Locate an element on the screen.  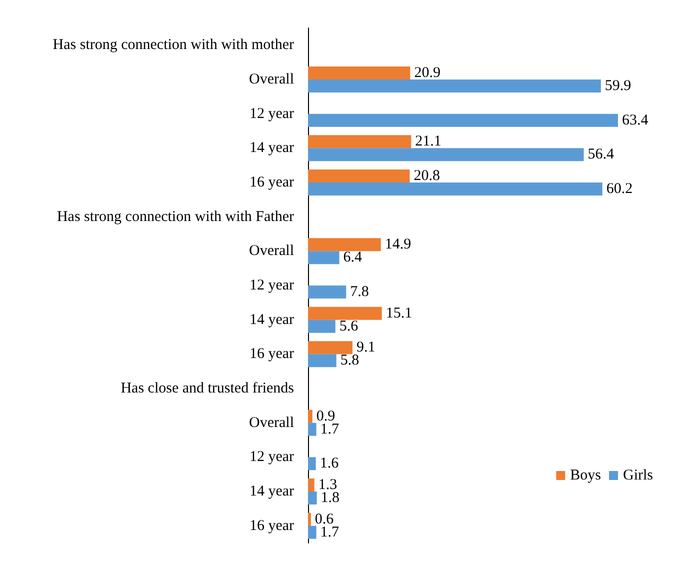
data-label: 6.4 is located at coordinates (353, 258).